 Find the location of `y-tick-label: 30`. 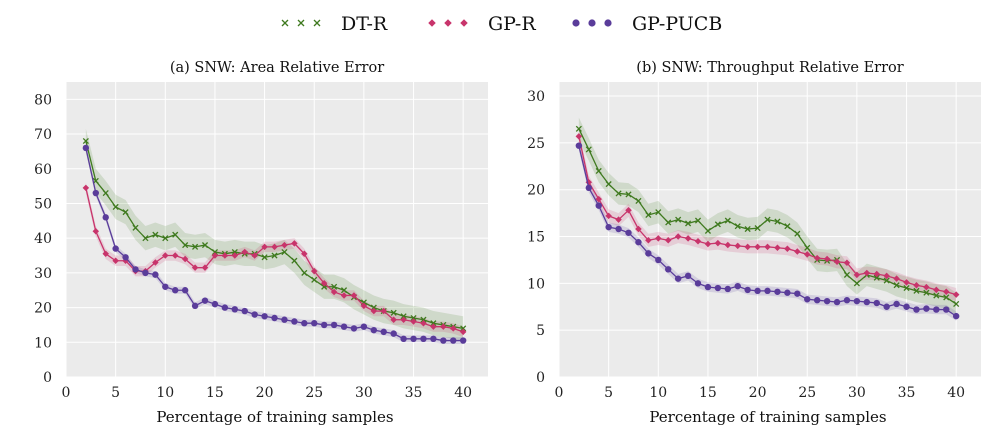

y-tick-label: 30 is located at coordinates (536, 97).